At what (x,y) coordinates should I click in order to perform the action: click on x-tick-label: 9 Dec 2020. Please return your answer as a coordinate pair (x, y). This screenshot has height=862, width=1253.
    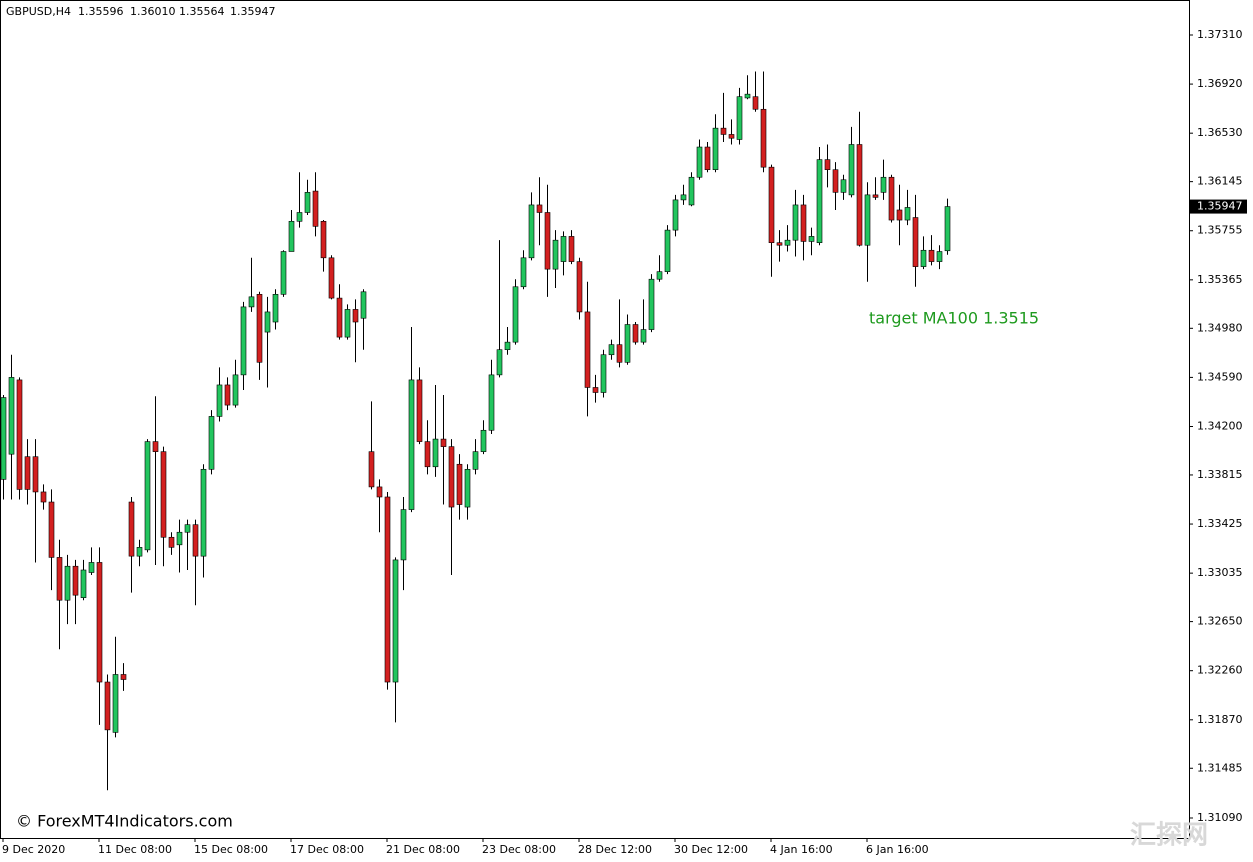
    Looking at the image, I should click on (33, 849).